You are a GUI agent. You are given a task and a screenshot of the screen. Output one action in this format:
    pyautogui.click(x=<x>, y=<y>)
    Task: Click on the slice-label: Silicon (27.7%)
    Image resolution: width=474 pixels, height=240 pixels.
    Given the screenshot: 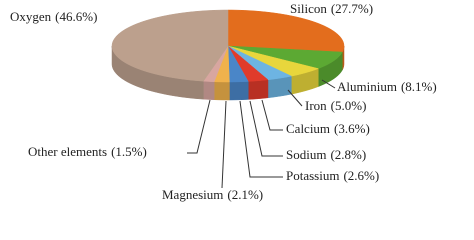 What is the action you would take?
    pyautogui.click(x=331, y=8)
    